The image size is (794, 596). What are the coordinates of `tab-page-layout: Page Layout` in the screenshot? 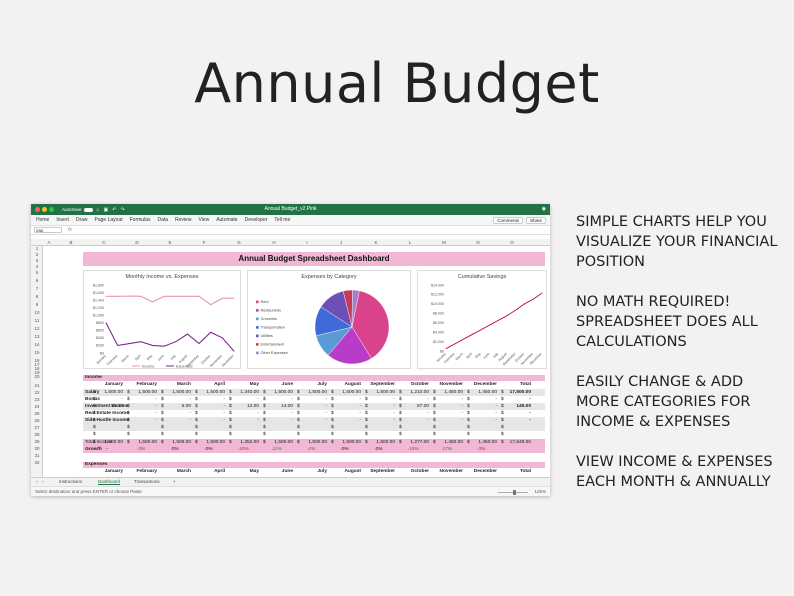 It's located at (108, 220).